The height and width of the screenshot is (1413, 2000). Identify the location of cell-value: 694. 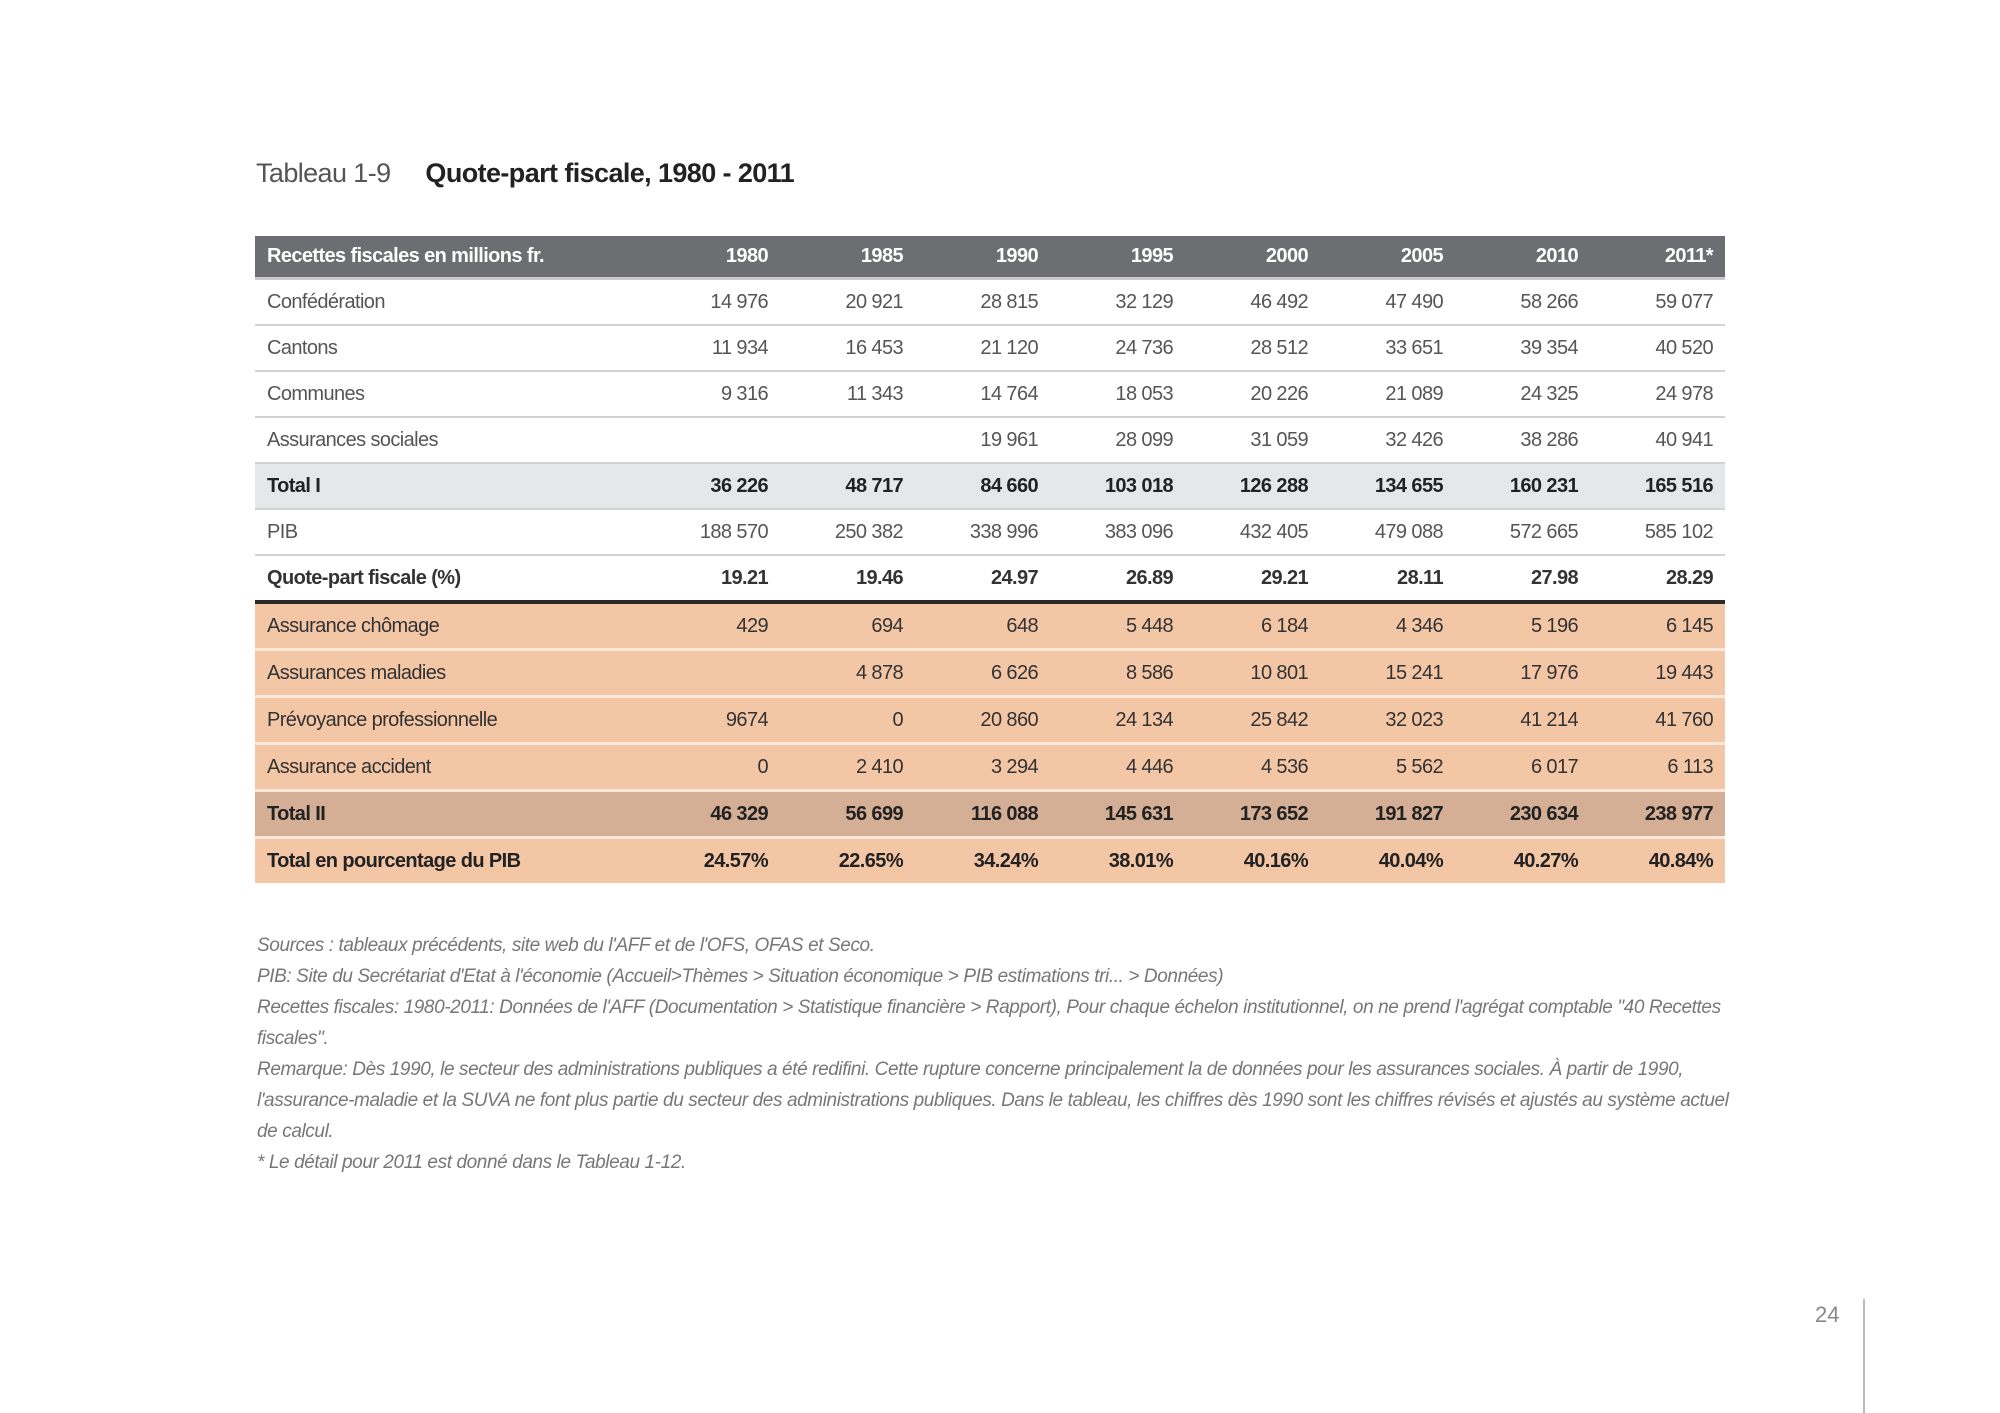
(847, 626).